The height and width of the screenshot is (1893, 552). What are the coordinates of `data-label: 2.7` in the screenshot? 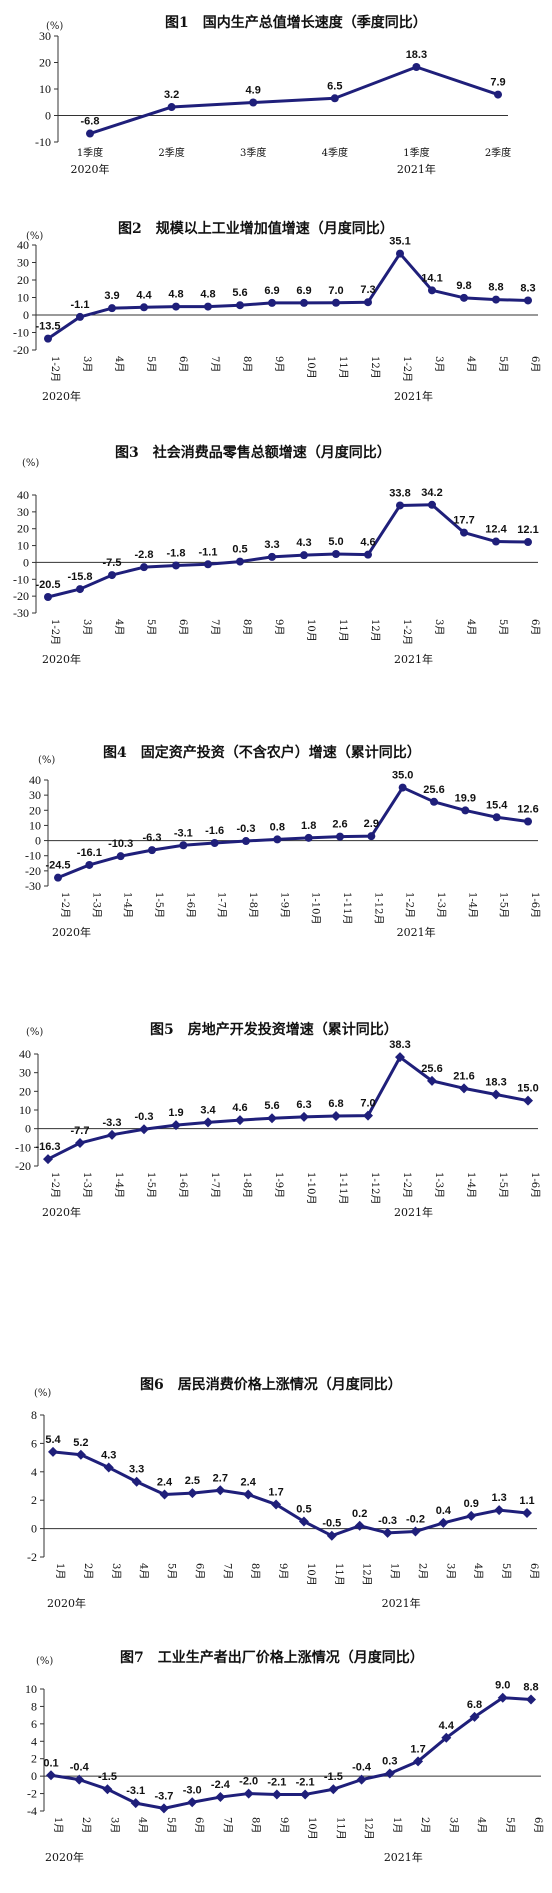 It's located at (220, 1478).